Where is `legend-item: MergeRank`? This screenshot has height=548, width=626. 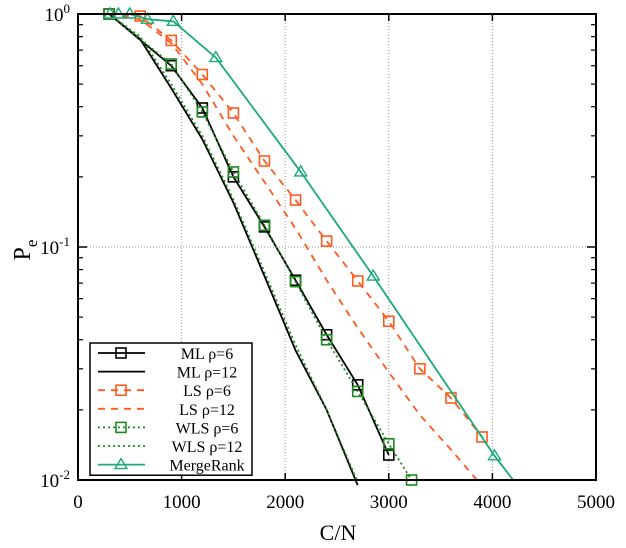 legend-item: MergeRank is located at coordinates (171, 466).